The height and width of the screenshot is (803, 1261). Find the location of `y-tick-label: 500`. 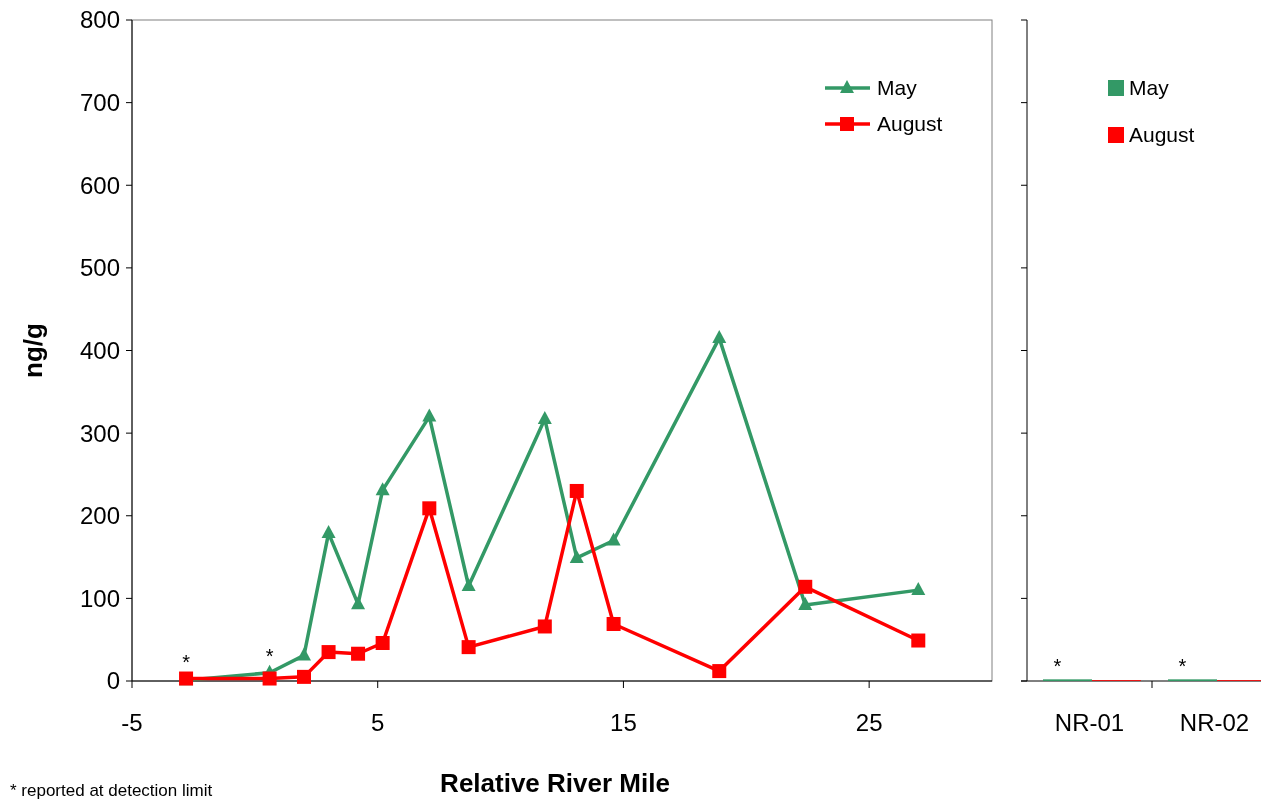

y-tick-label: 500 is located at coordinates (99, 268).